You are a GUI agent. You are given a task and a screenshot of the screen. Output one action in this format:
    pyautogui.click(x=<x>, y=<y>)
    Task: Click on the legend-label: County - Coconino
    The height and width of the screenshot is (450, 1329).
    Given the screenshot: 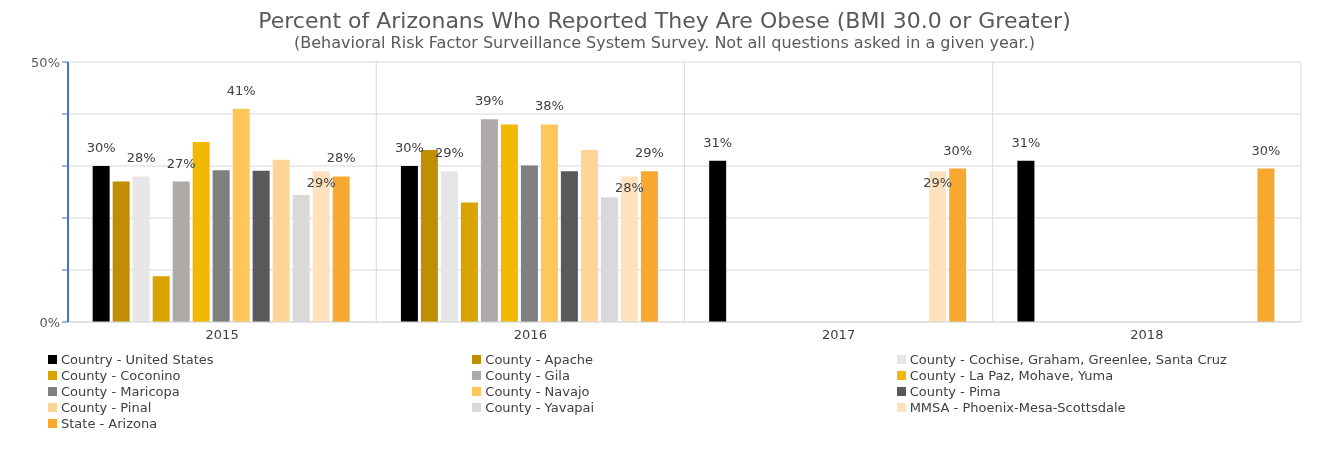 What is the action you would take?
    pyautogui.click(x=121, y=375)
    